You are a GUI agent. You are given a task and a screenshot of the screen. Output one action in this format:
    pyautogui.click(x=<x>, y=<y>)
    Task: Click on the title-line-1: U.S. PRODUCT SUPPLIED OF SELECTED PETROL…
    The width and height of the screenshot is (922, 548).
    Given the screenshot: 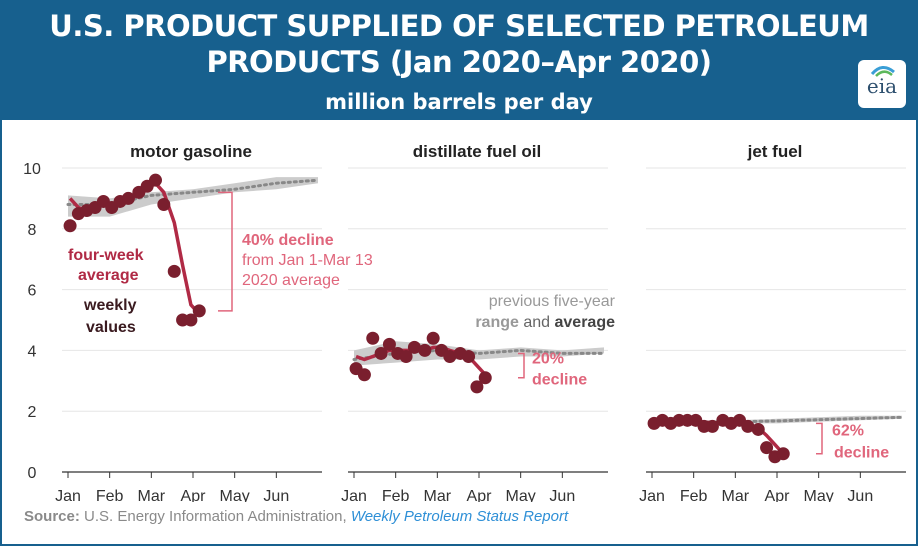 What is the action you would take?
    pyautogui.click(x=459, y=26)
    